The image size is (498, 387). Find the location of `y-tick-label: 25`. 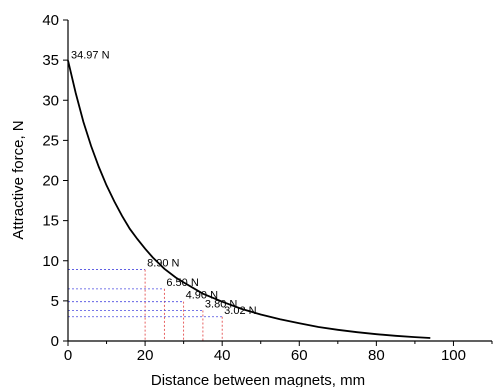

y-tick-label: 25 is located at coordinates (50, 140).